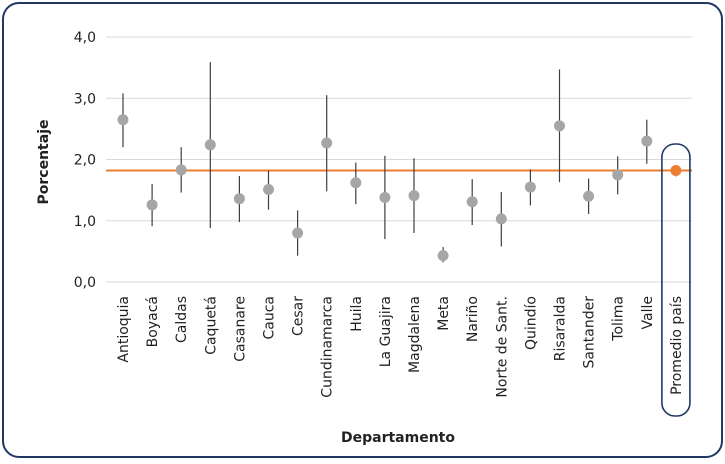  What do you see at coordinates (270, 318) in the screenshot?
I see `category-label: Cauca` at bounding box center [270, 318].